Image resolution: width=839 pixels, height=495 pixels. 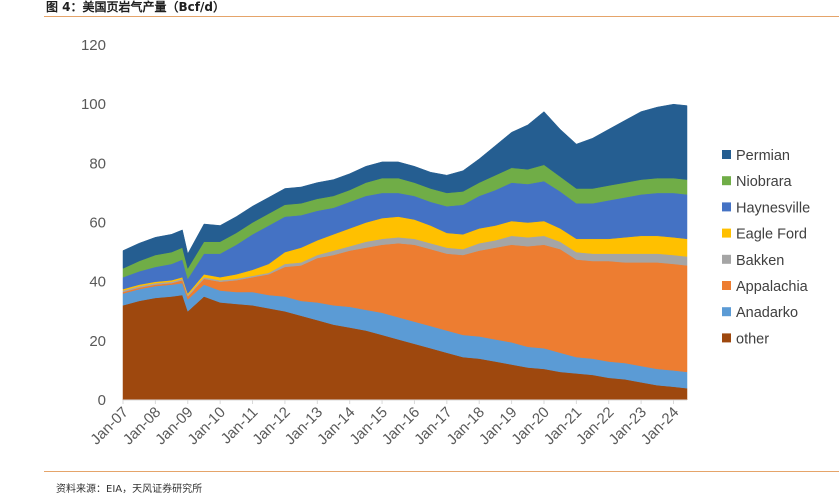 What do you see at coordinates (760, 261) in the screenshot?
I see `legend-label: Bakken` at bounding box center [760, 261].